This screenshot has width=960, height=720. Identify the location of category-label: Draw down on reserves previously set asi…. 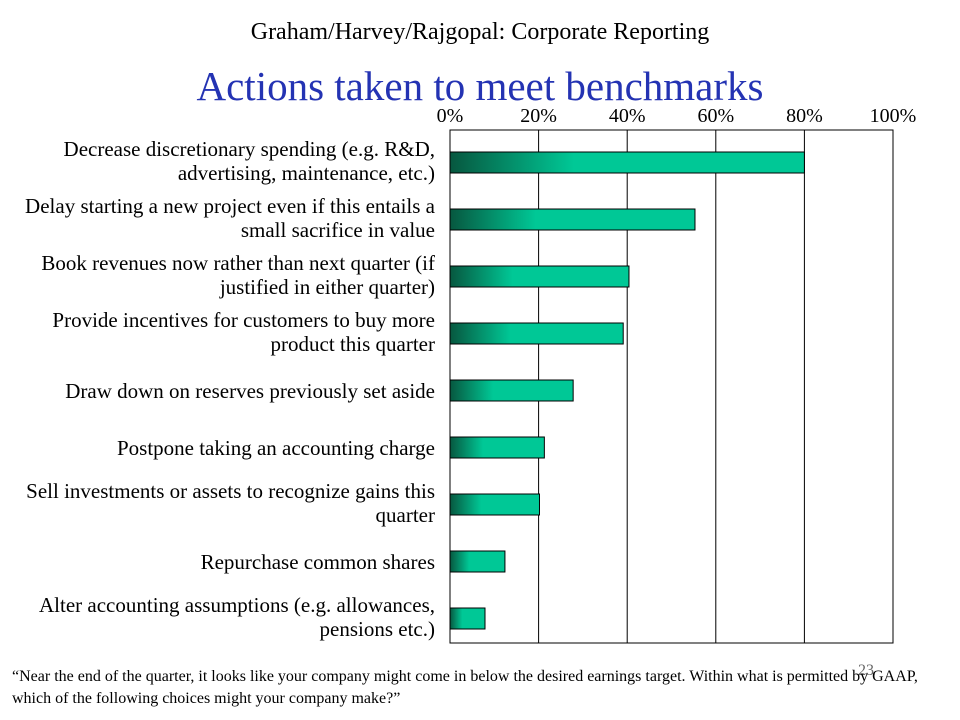
(220, 391).